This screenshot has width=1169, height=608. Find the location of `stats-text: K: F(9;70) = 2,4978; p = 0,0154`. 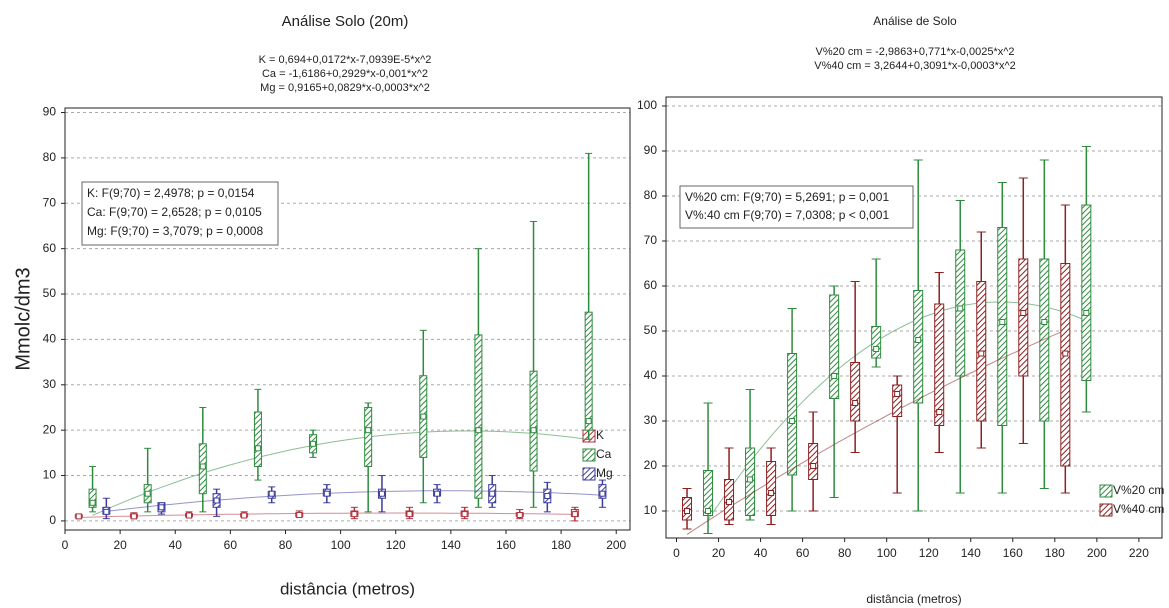

stats-text: K: F(9;70) = 2,4978; p = 0,0154 is located at coordinates (171, 193).